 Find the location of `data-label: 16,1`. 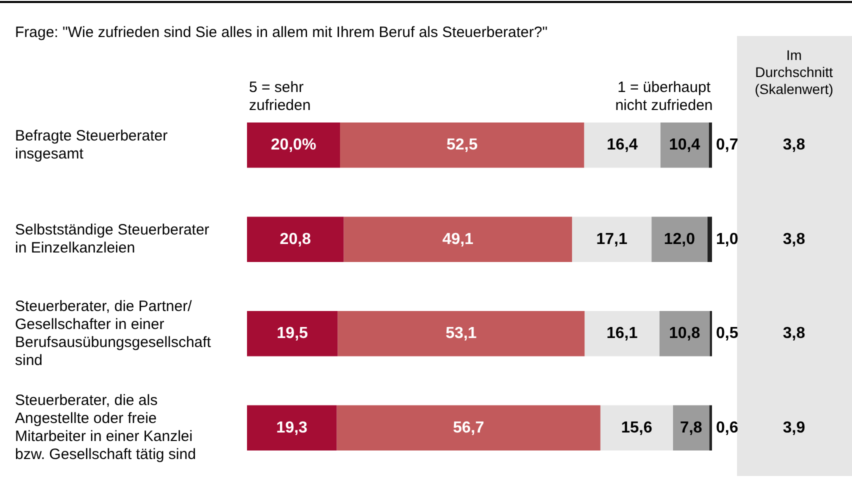

data-label: 16,1 is located at coordinates (622, 333).